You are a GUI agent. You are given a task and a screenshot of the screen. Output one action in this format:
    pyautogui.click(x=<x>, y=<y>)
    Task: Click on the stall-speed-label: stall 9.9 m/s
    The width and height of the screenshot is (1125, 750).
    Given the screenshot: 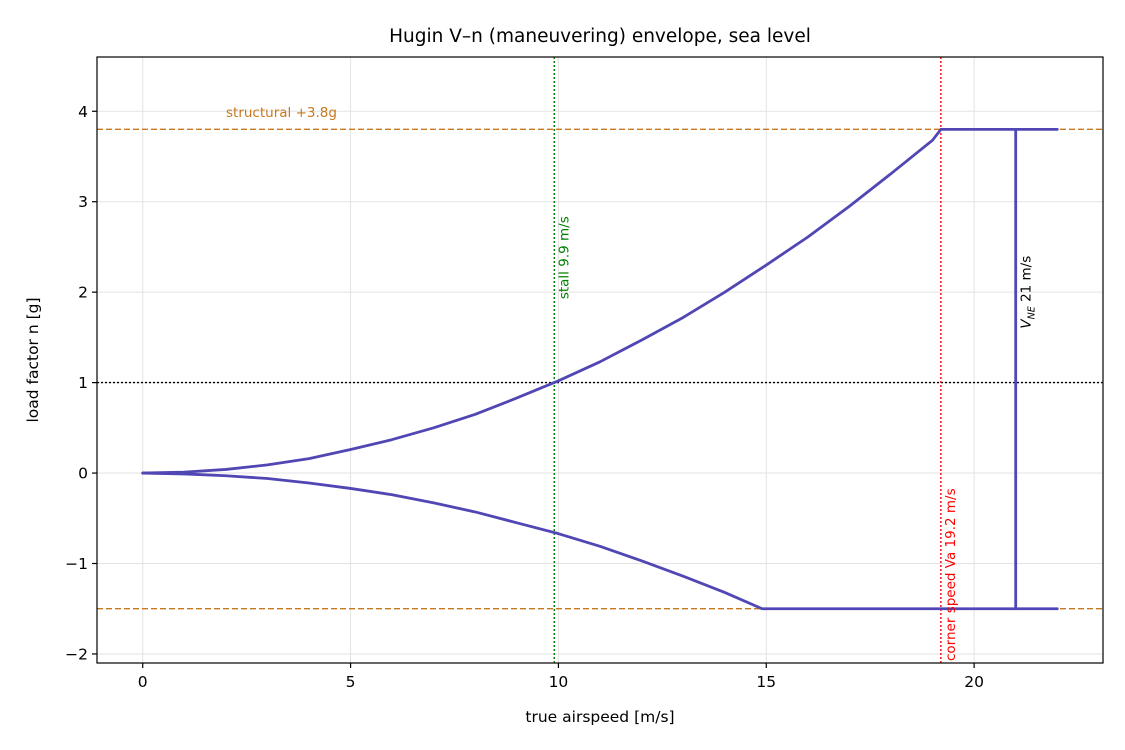 What is the action you would take?
    pyautogui.click(x=564, y=257)
    